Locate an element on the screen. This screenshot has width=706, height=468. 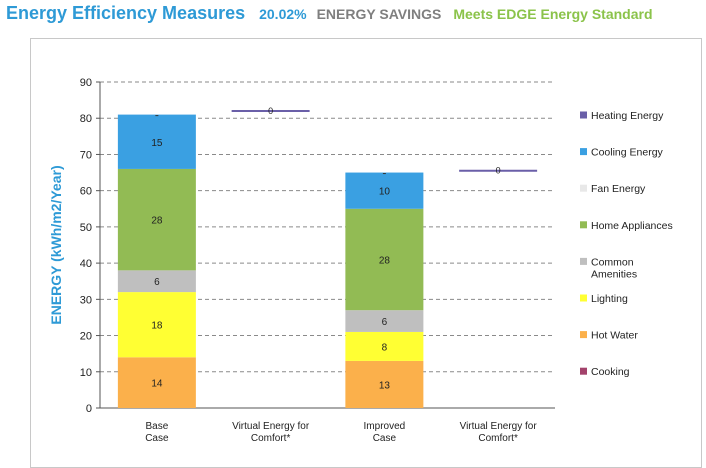
y-tick-label: 80 is located at coordinates (86, 119).